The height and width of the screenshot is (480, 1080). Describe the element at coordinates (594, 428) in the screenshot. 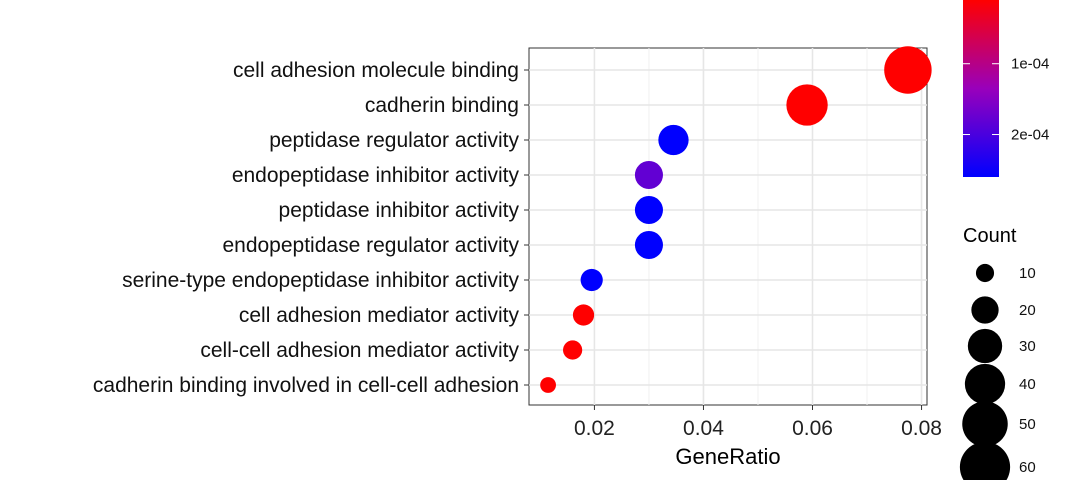

I see `x-tick-label: 0.02` at that location.